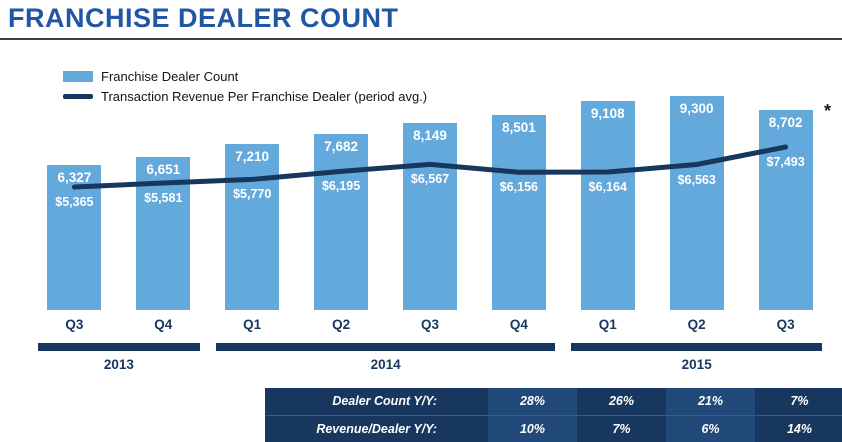 The width and height of the screenshot is (842, 442). I want to click on page-title: FRANCHISE DEALER COUNT, so click(203, 18).